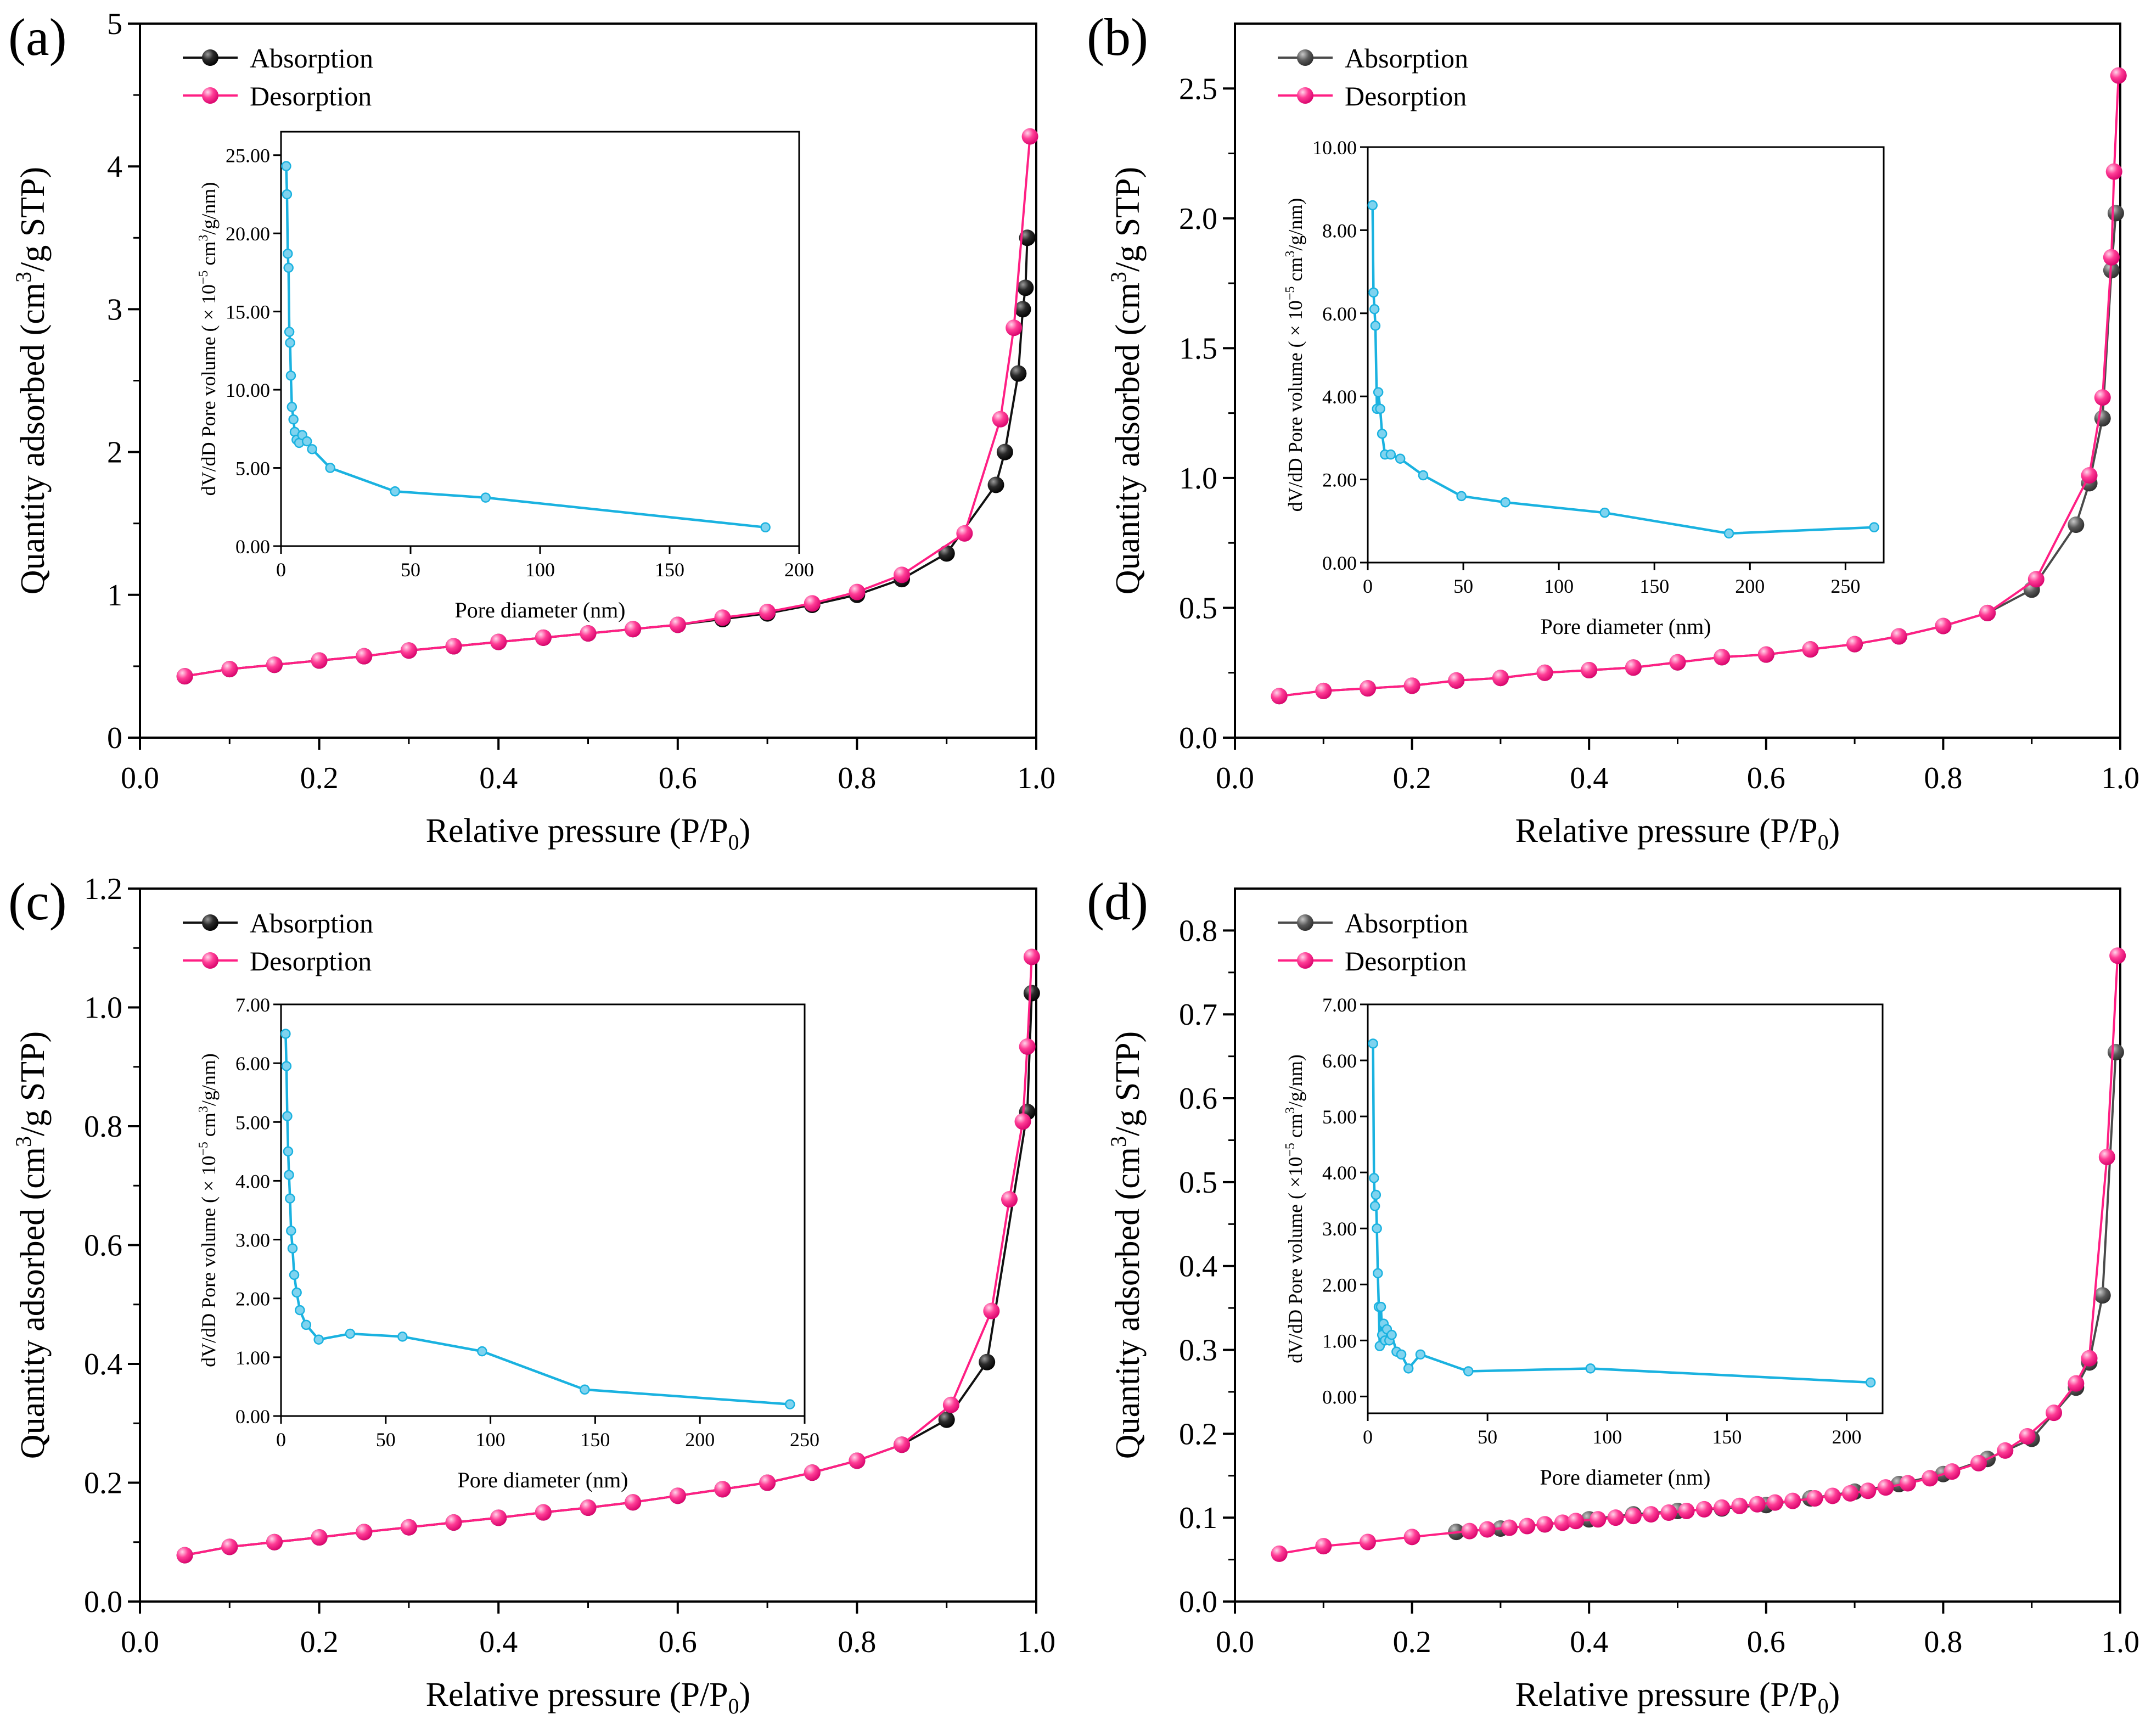 The width and height of the screenshot is (2151, 1736). Describe the element at coordinates (1198, 219) in the screenshot. I see `y-tick-label: 2.0` at that location.